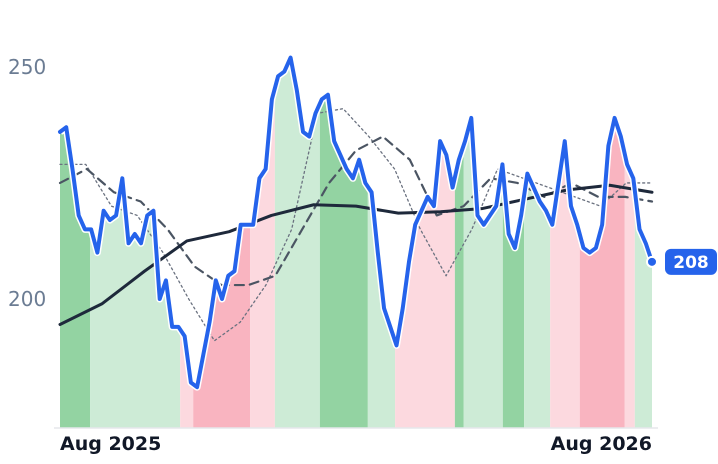 This screenshot has width=718, height=464. I want to click on y-tick-label: 200, so click(27, 299).